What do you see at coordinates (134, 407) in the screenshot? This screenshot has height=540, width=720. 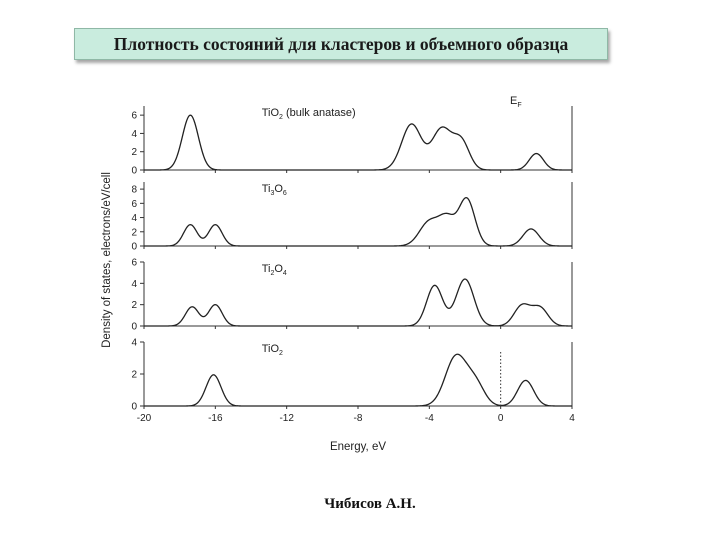 I see `panel-3-ytick-label: 0` at bounding box center [134, 407].